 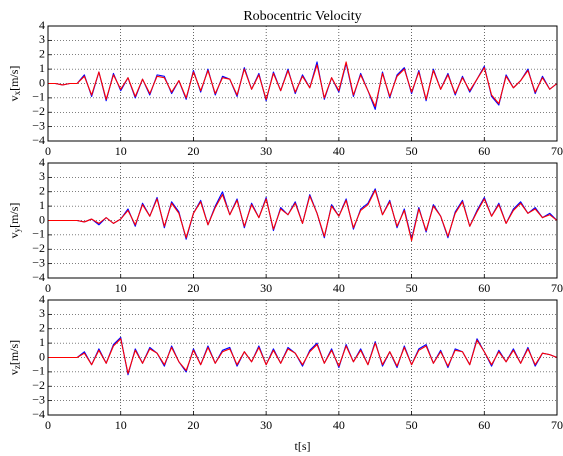 What do you see at coordinates (303, 446) in the screenshot?
I see `x-axis-label: t[s]` at bounding box center [303, 446].